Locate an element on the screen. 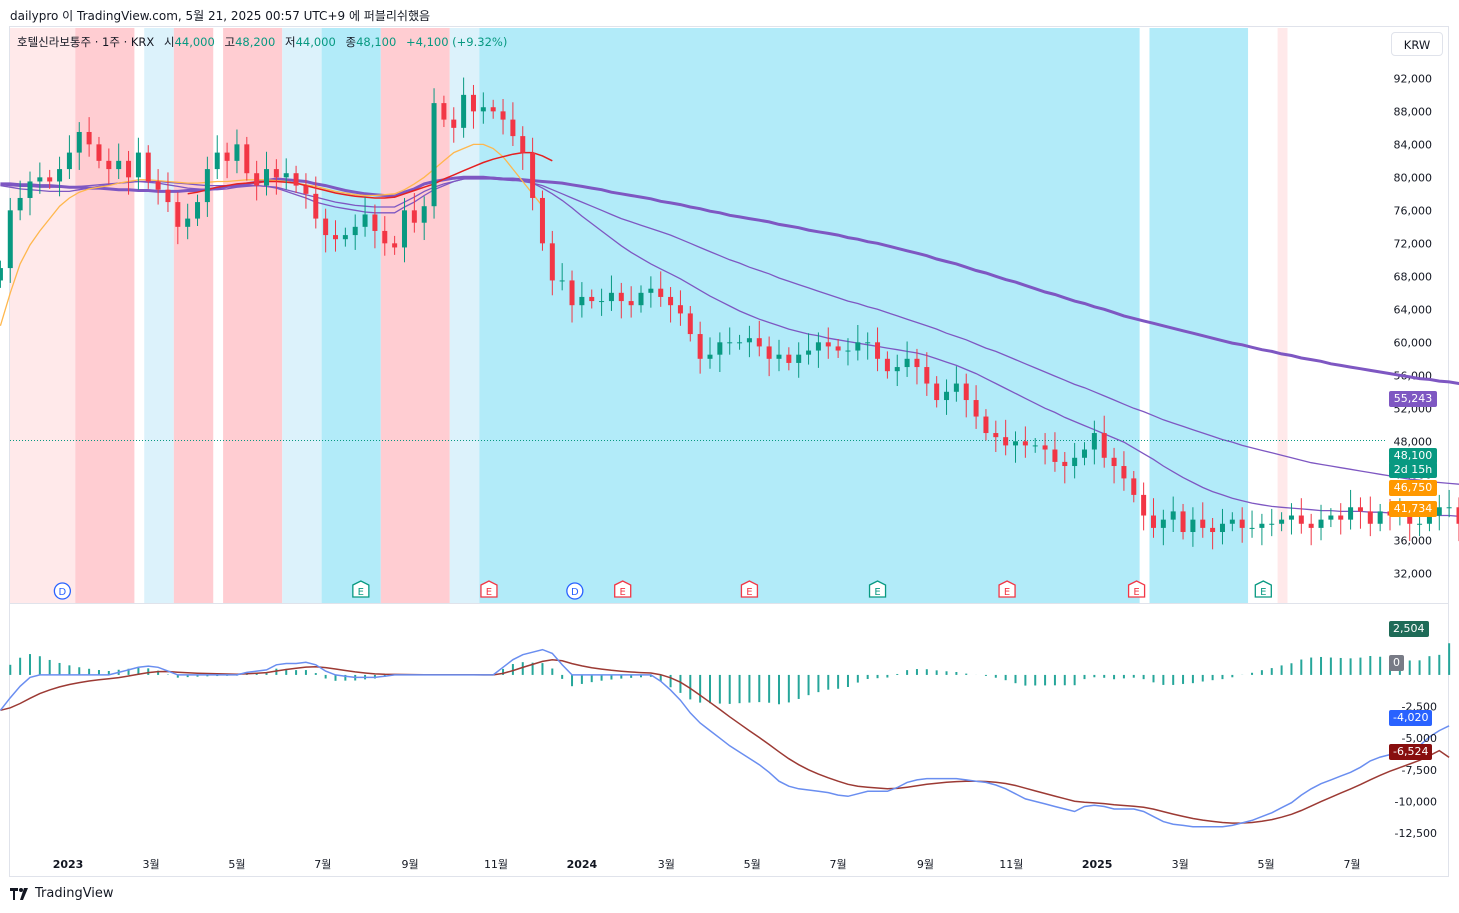  time-tick-label: 2025 is located at coordinates (1097, 864).